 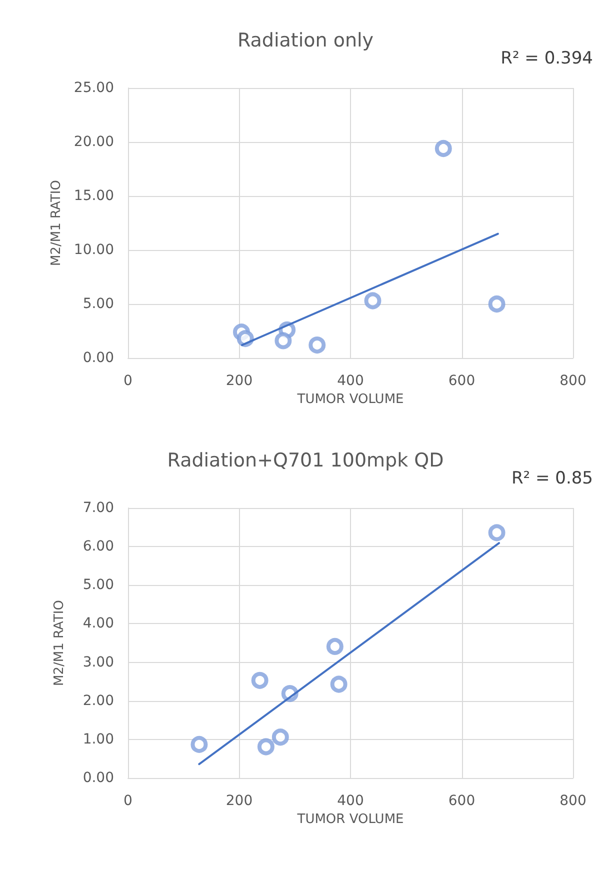 What do you see at coordinates (94, 142) in the screenshot?
I see `y-tick-label: 20.00` at bounding box center [94, 142].